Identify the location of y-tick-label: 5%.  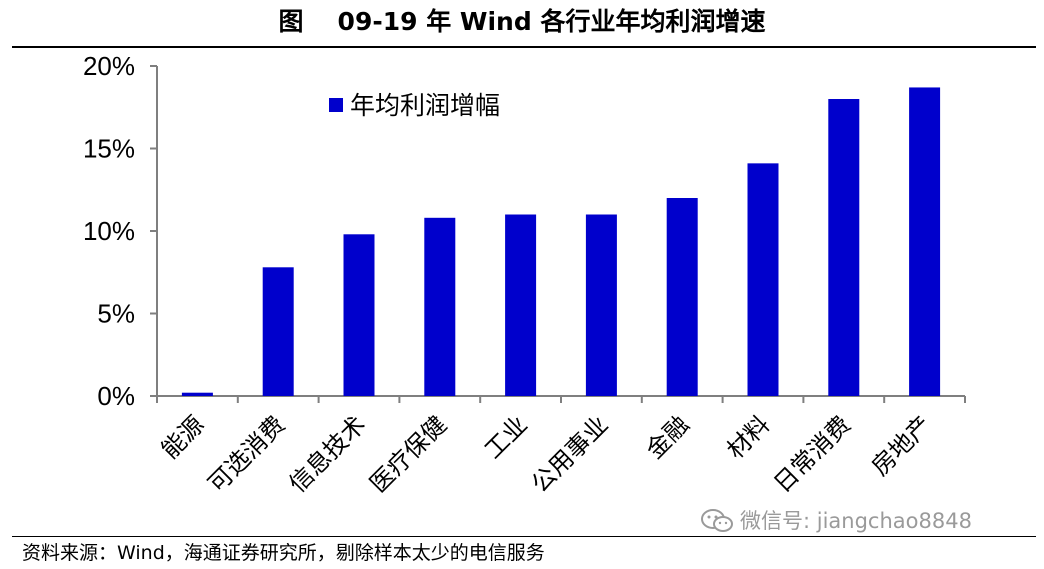
(116, 314).